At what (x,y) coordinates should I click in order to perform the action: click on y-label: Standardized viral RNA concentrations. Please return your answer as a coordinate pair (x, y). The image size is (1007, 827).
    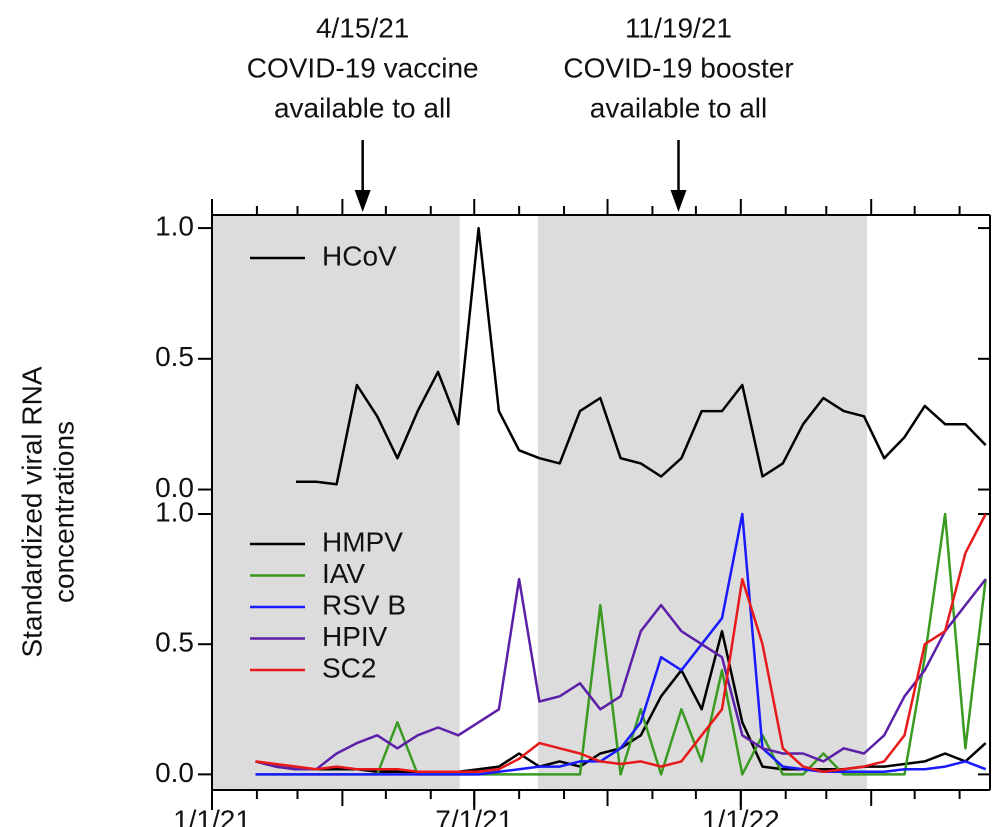
    Looking at the image, I should click on (47, 511).